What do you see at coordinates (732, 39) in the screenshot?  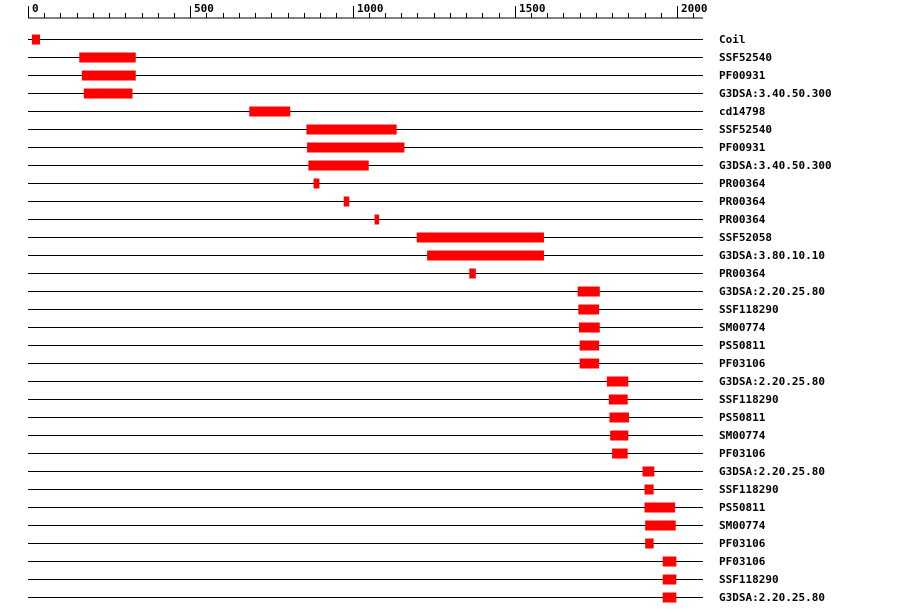 I see `feature-label: Coil` at bounding box center [732, 39].